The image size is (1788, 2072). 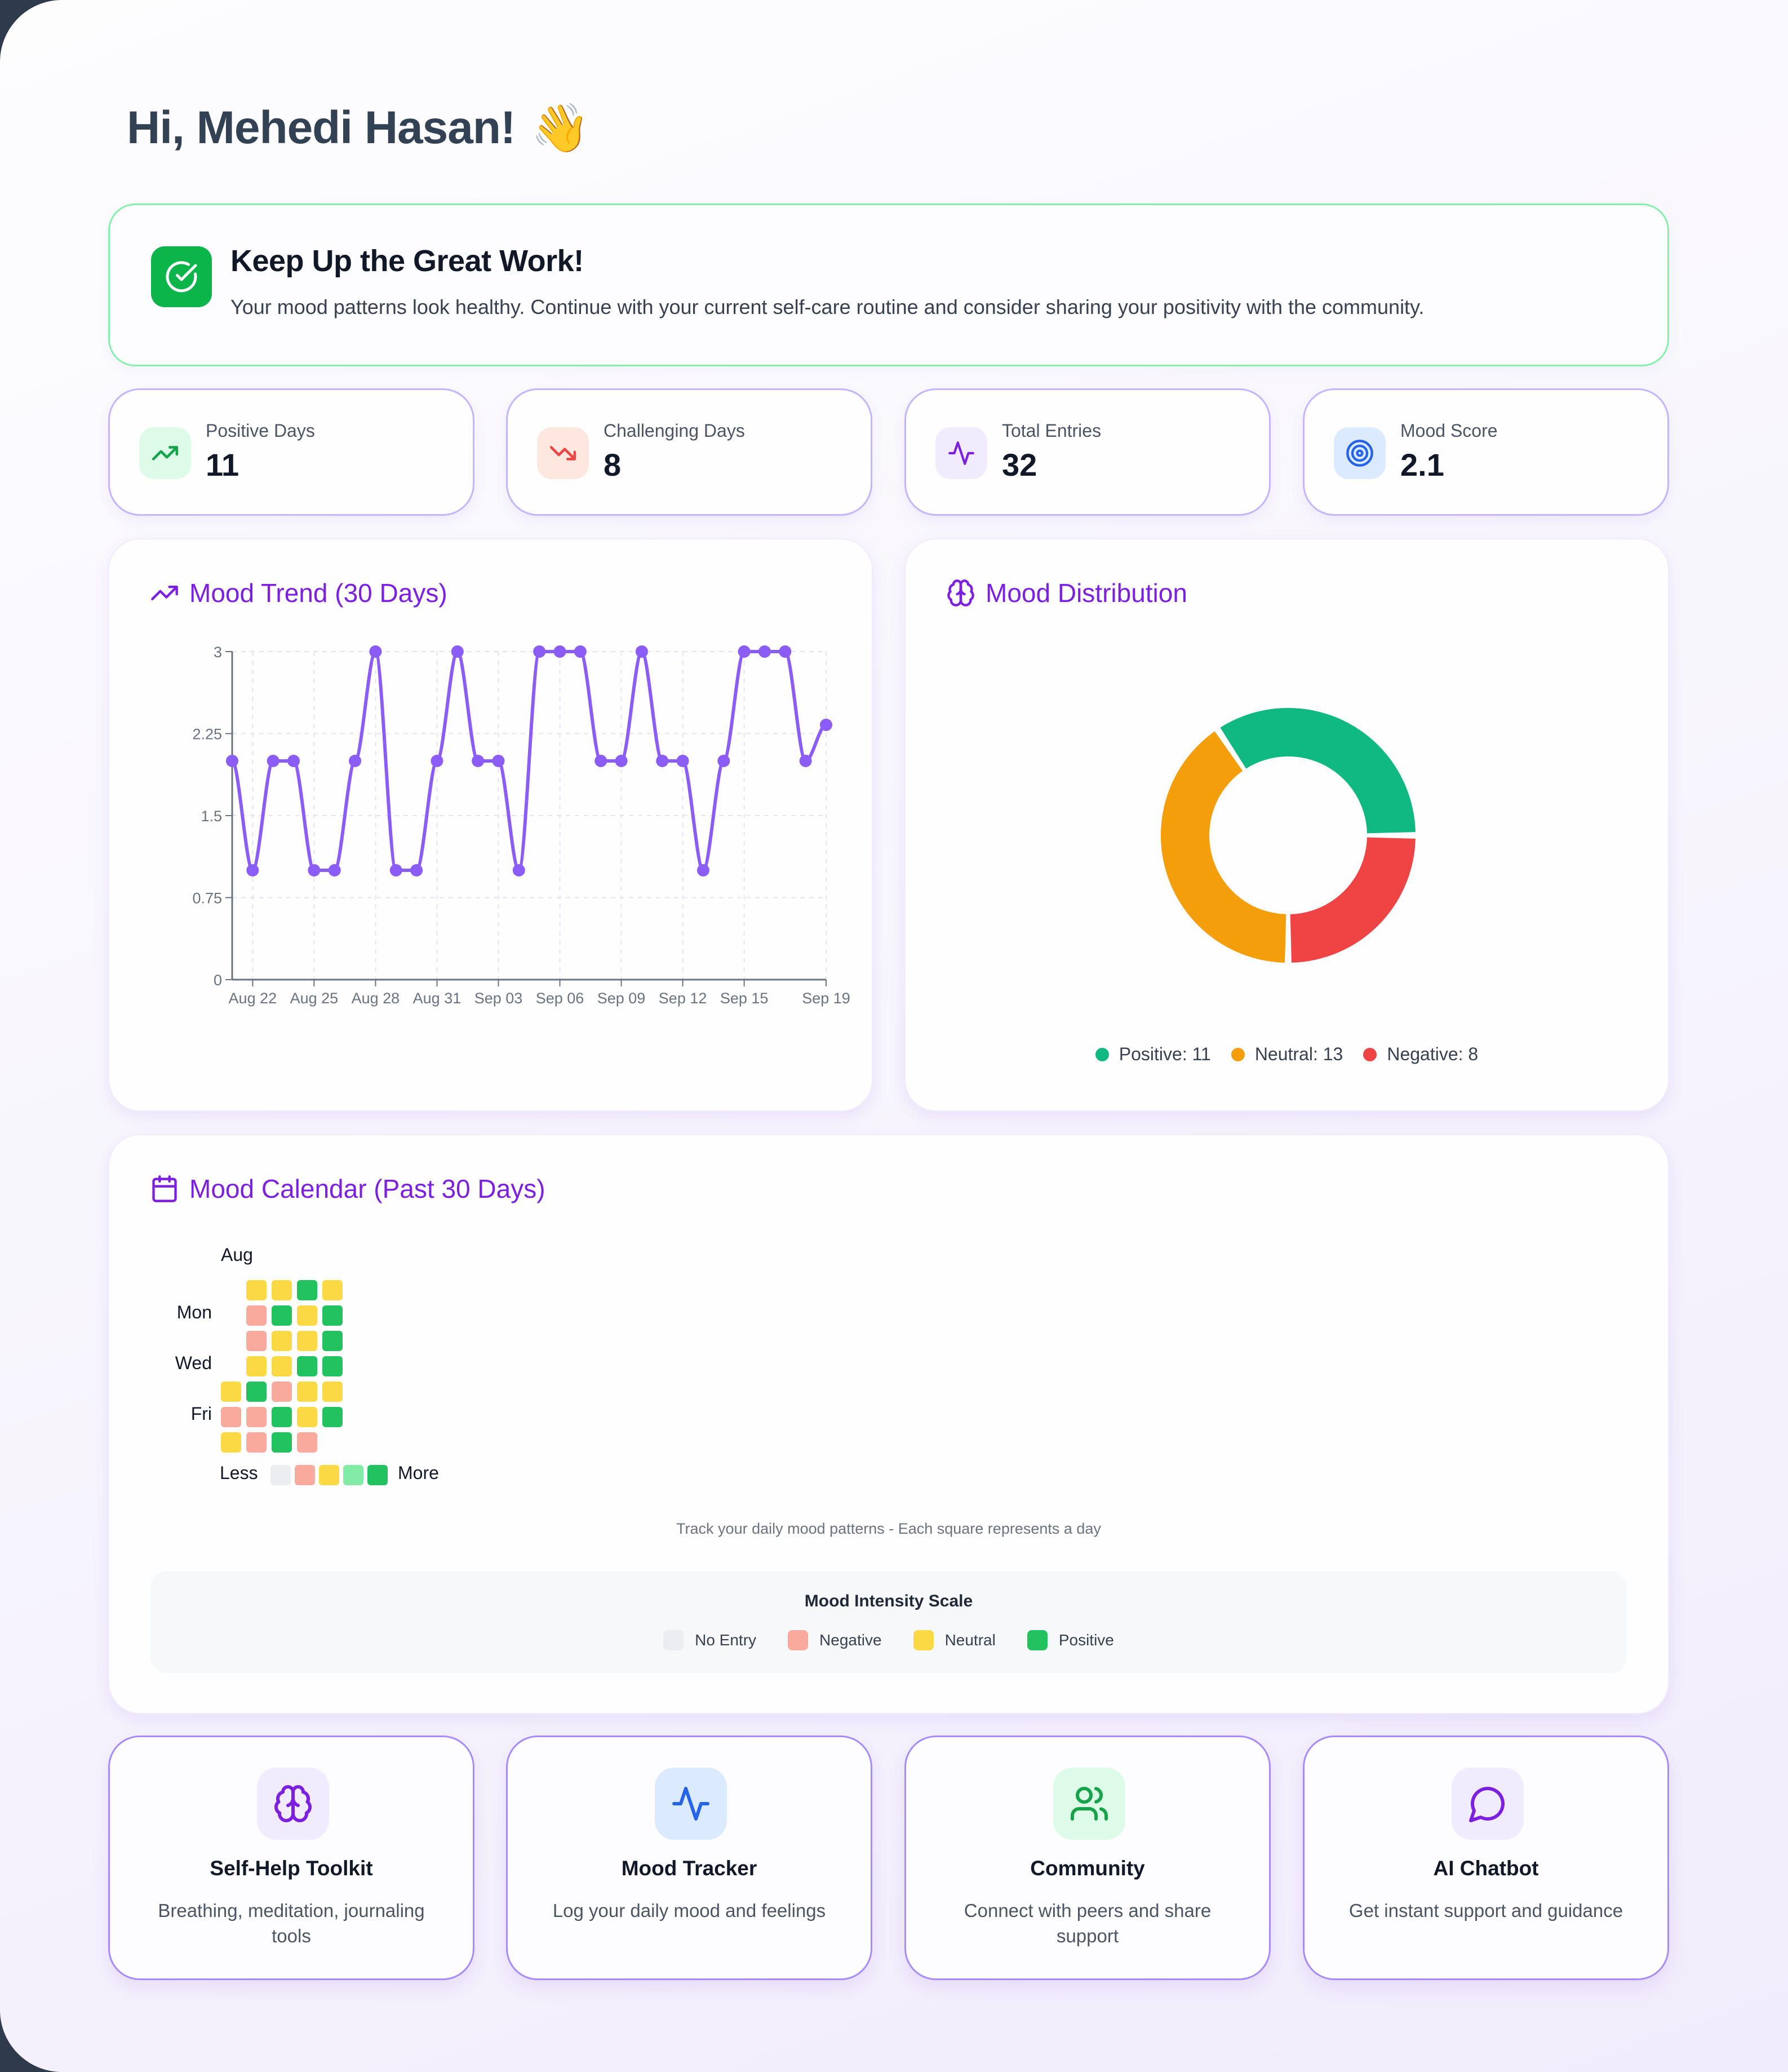 I want to click on banner-title: Keep Up the Great Work!, so click(x=407, y=261).